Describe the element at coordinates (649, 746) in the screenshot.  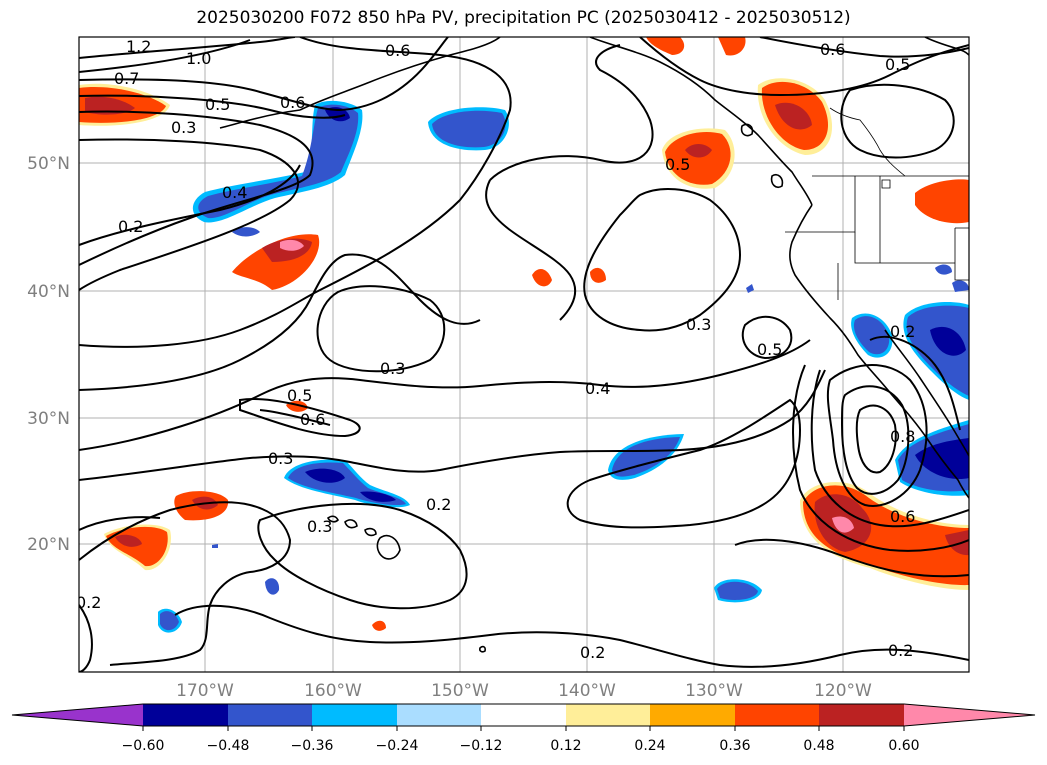
I see `colorbar-tick-label: 0.24` at that location.